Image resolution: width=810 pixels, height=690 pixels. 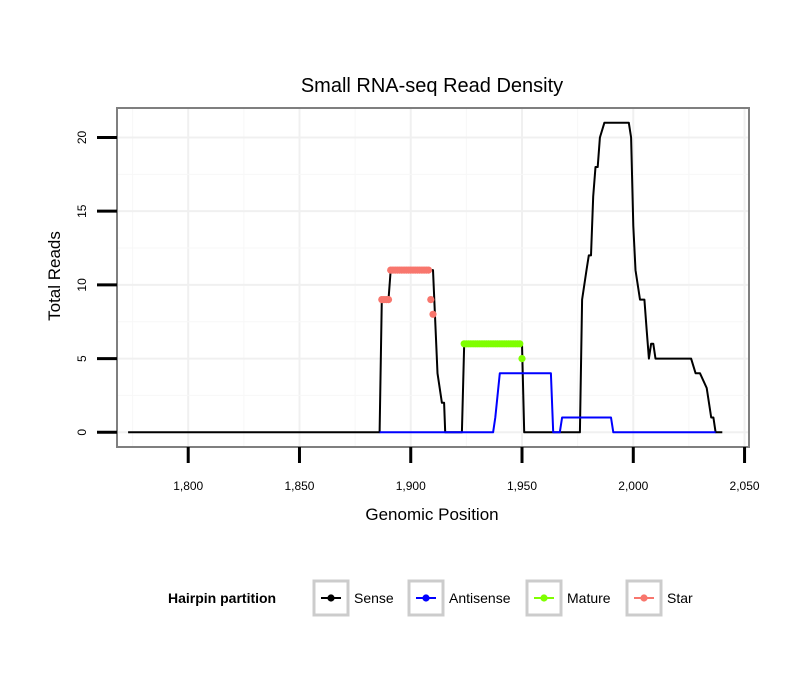 I want to click on legend-antisense-key-point, so click(x=426, y=598).